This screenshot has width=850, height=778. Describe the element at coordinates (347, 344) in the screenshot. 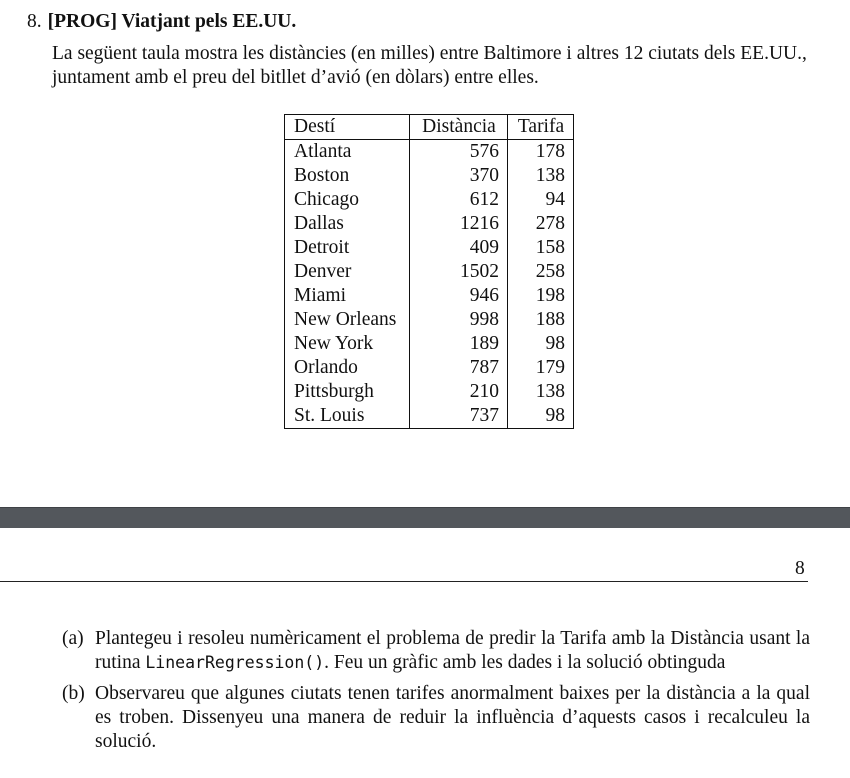

I see `destination-cell: New York` at that location.